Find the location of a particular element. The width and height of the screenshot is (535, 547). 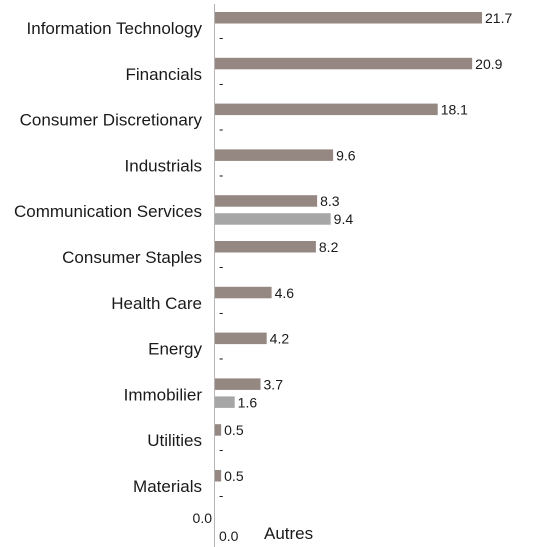

value-label: 9.4 is located at coordinates (344, 219).